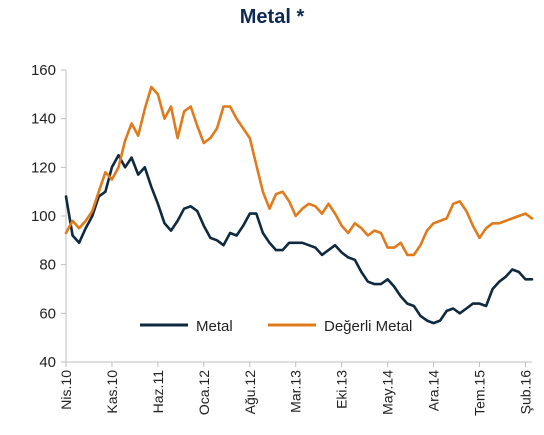 The image size is (544, 435). Describe the element at coordinates (112, 392) in the screenshot. I see `x-tick-label: Kas.10` at that location.